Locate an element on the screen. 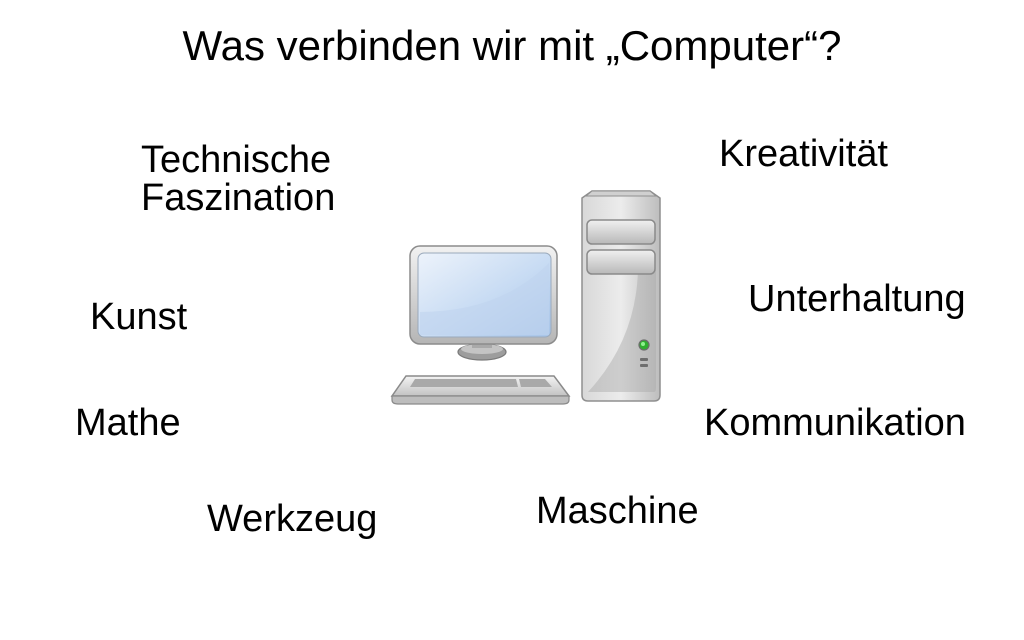  slide-title: Was verbinden wir mit „Computer“? is located at coordinates (512, 45).